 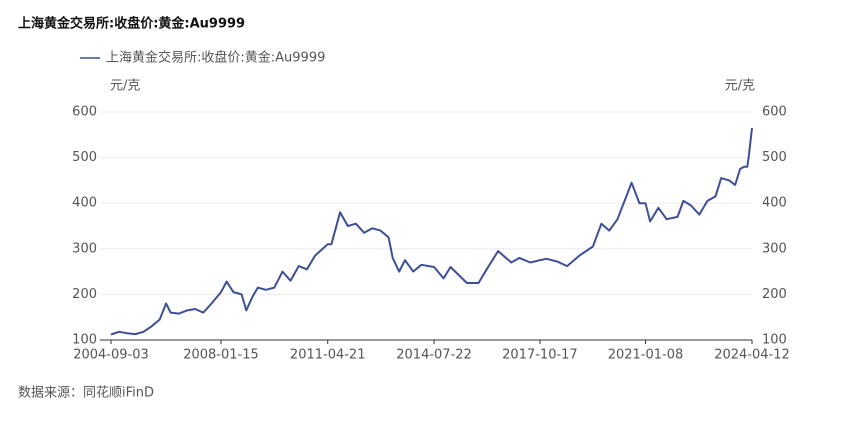 What do you see at coordinates (86, 393) in the screenshot?
I see `source-note: 数据来源：同花顺iFinD` at bounding box center [86, 393].